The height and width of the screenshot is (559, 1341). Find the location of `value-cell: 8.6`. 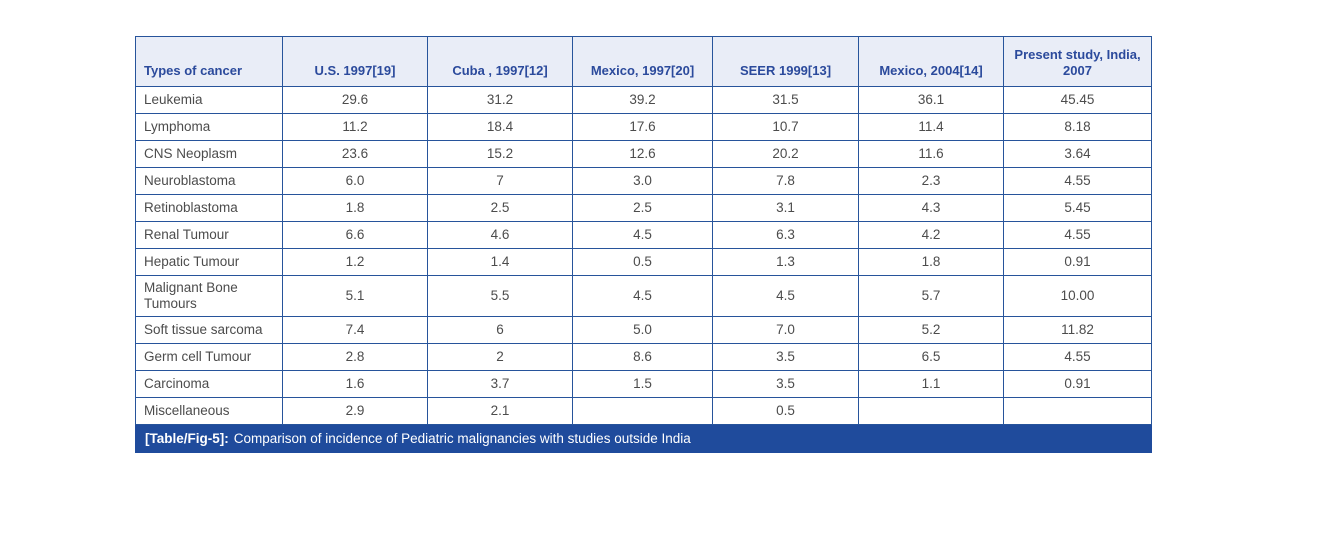

value-cell: 8.6 is located at coordinates (642, 357).